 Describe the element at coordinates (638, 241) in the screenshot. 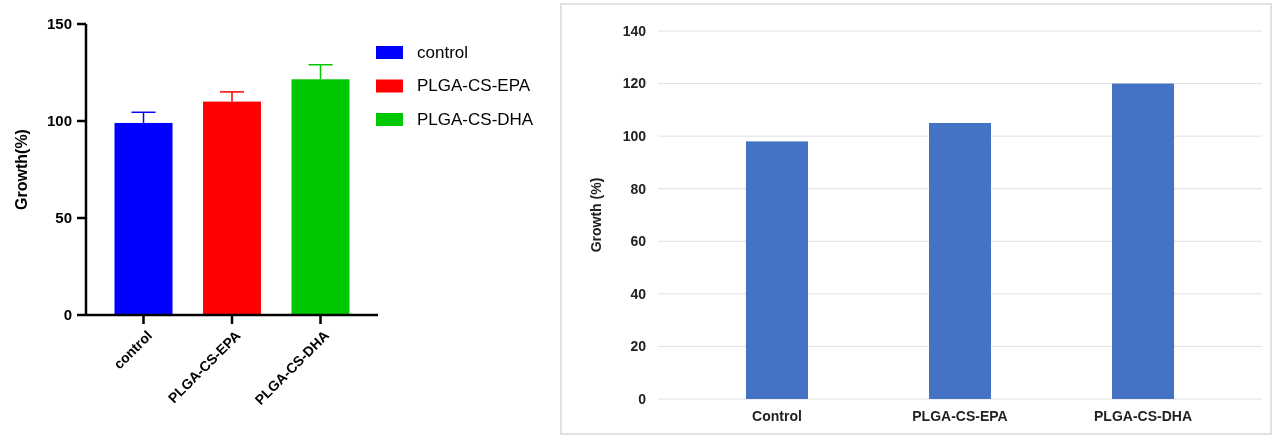

I see `y-tick-label: 60` at that location.